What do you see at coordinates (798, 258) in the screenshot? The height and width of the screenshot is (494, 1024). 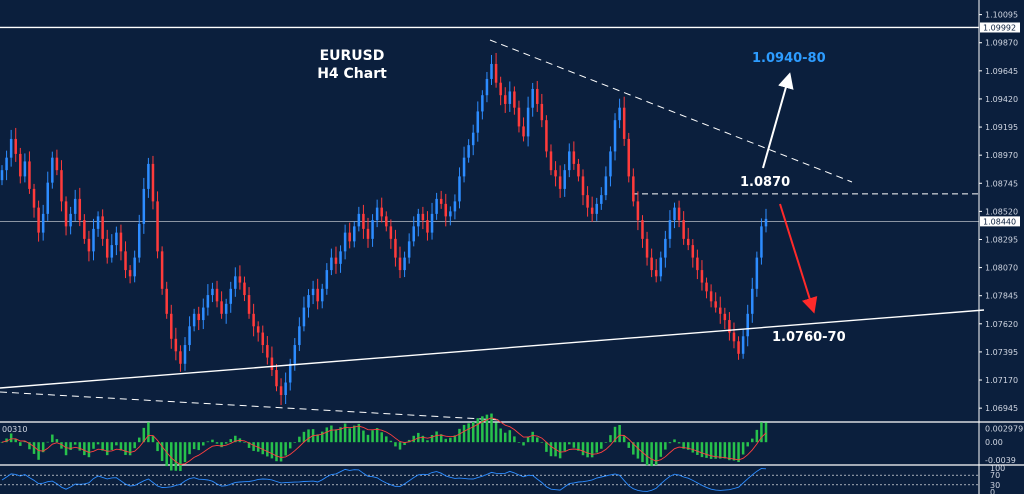 I see `bearish-arrow` at bounding box center [798, 258].